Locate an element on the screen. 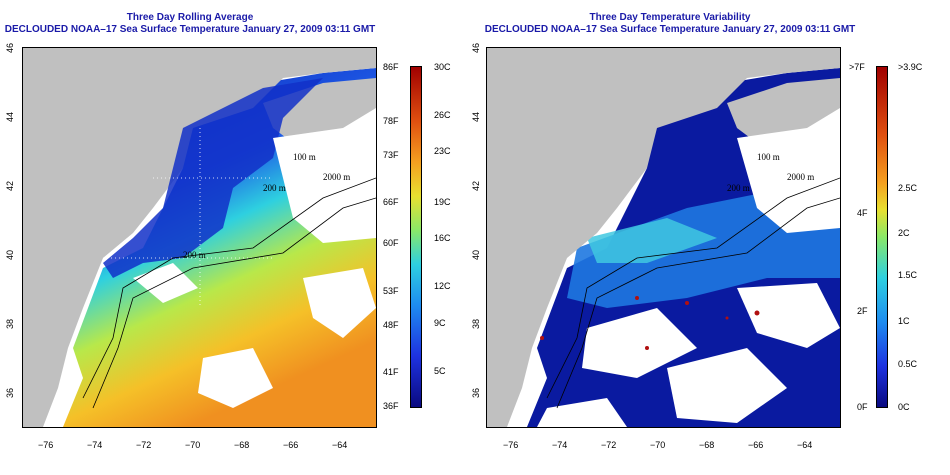 This screenshot has height=475, width=950. cbar-label-f: 78F is located at coordinates (391, 121).